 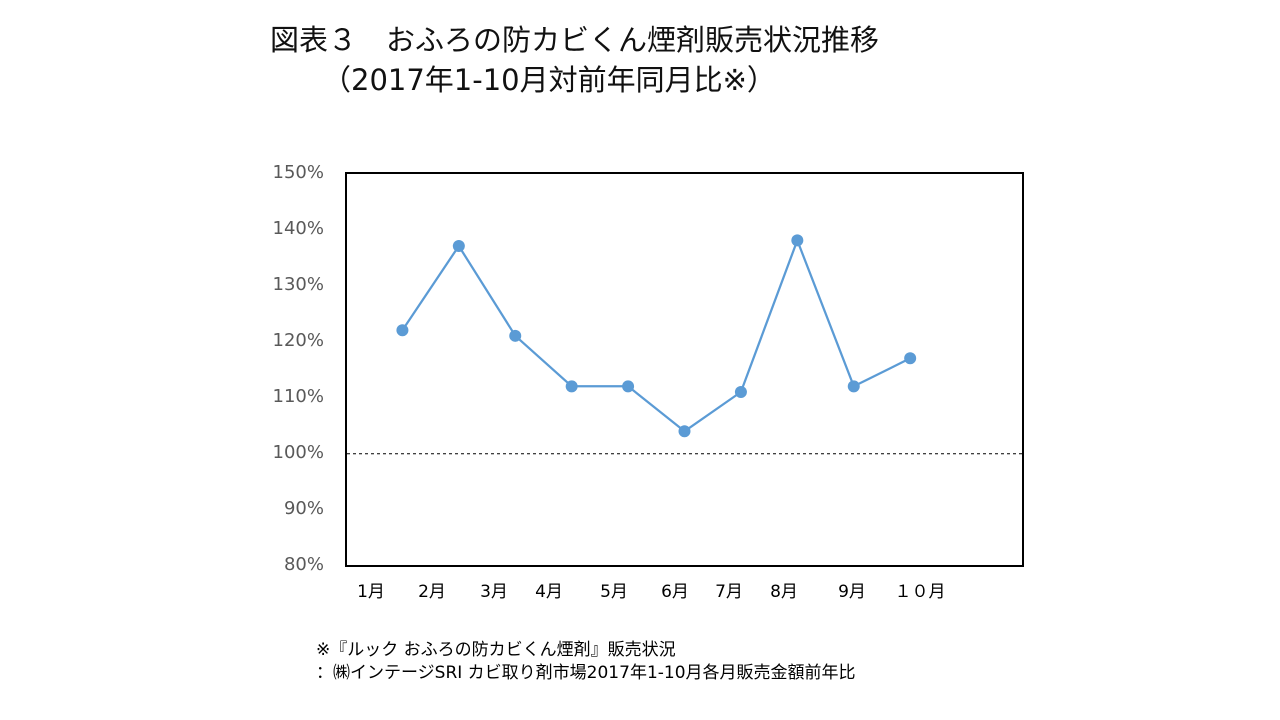 What do you see at coordinates (852, 592) in the screenshot?
I see `x-tick-label-9: 9月` at bounding box center [852, 592].